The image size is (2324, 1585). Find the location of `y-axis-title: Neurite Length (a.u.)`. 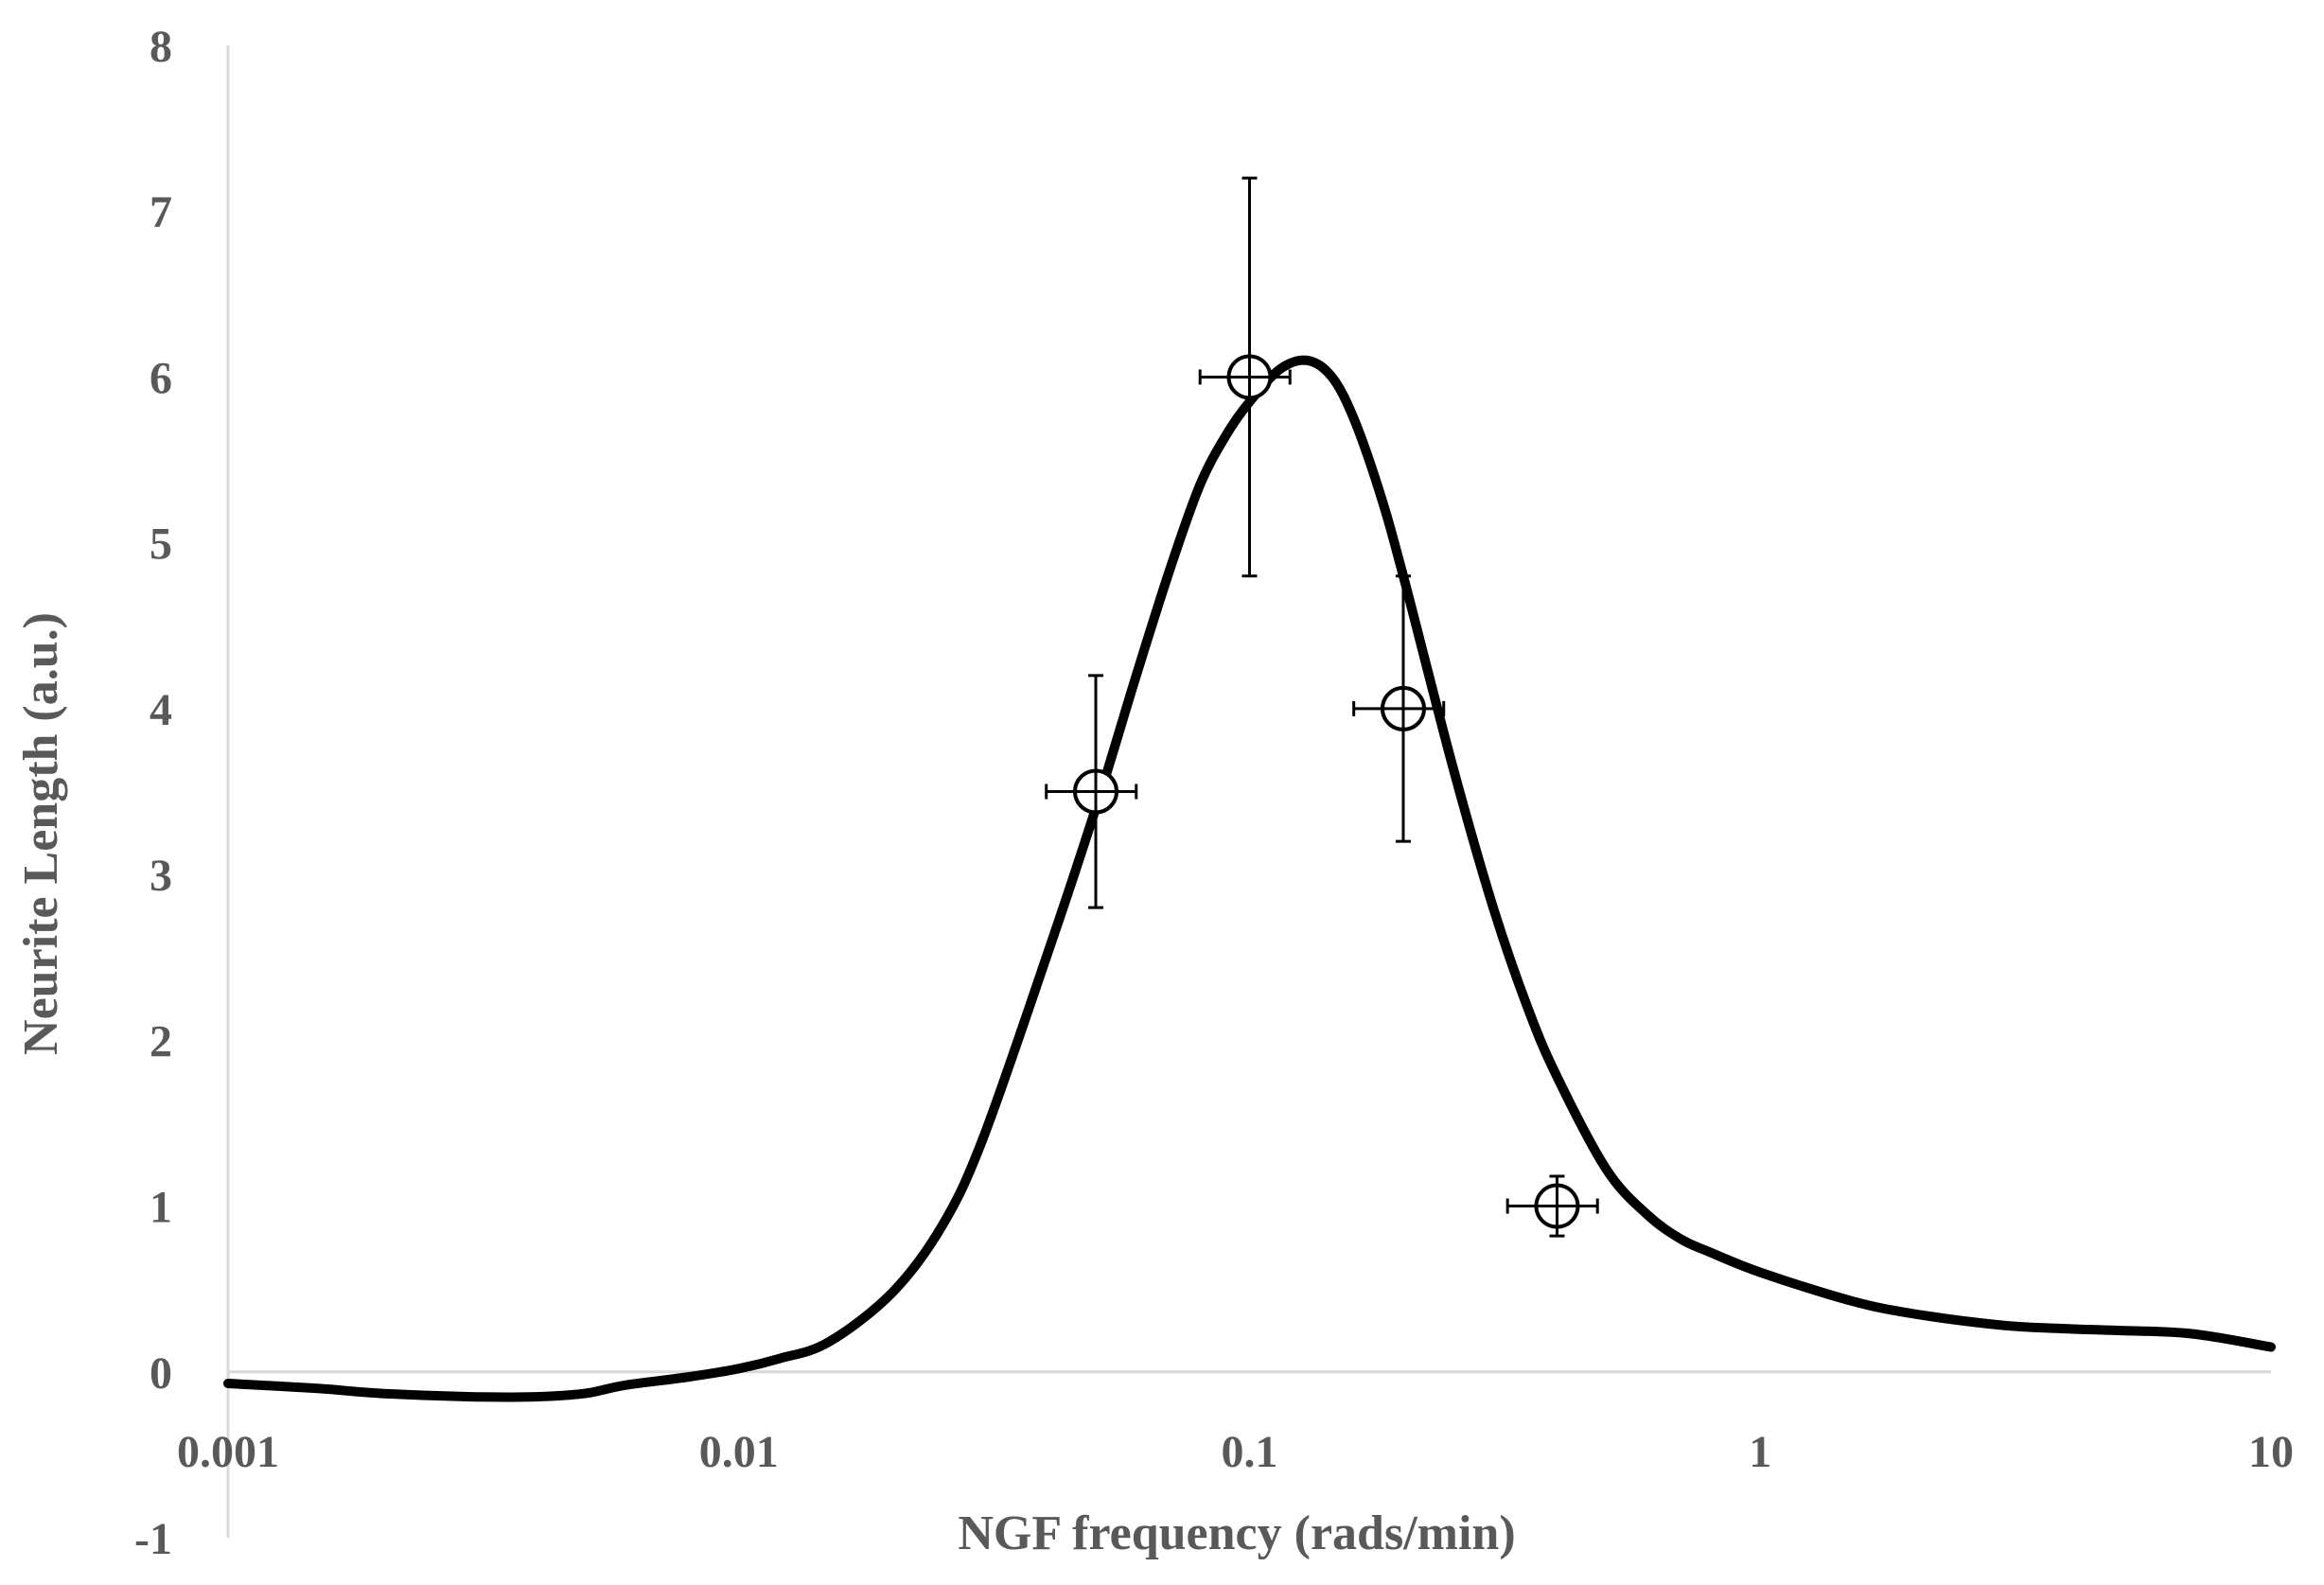

y-axis-title: Neurite Length (a.u.) is located at coordinates (41, 833).